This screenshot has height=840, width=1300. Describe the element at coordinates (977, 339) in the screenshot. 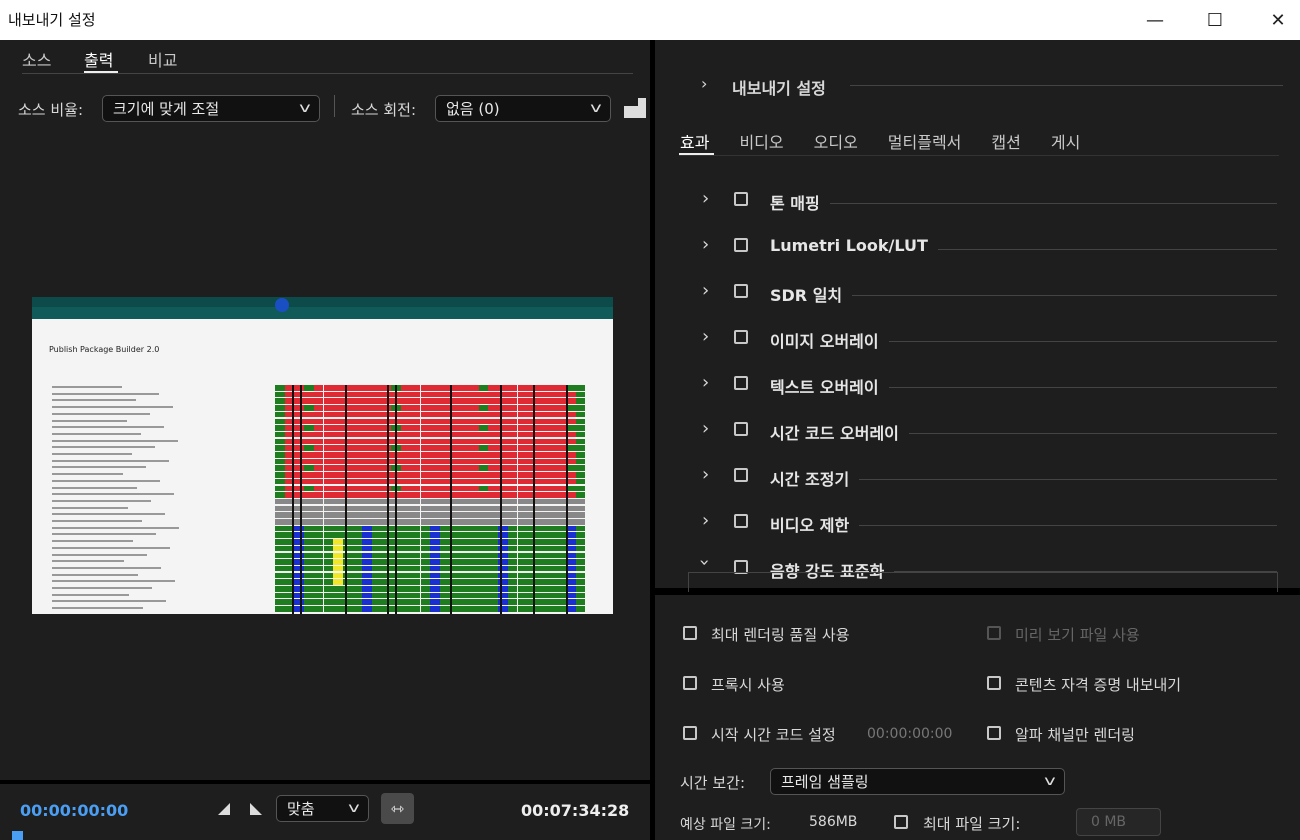

I see `effect-row: › 이미지 오버레이` at that location.